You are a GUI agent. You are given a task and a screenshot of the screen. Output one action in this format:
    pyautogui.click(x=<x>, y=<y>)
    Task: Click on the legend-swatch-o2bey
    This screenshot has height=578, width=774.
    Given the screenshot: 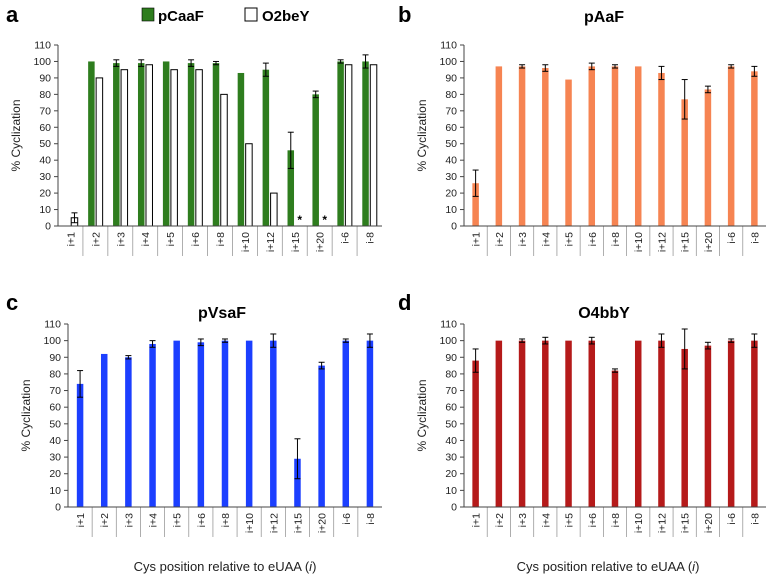 What is the action you would take?
    pyautogui.click(x=251, y=14)
    